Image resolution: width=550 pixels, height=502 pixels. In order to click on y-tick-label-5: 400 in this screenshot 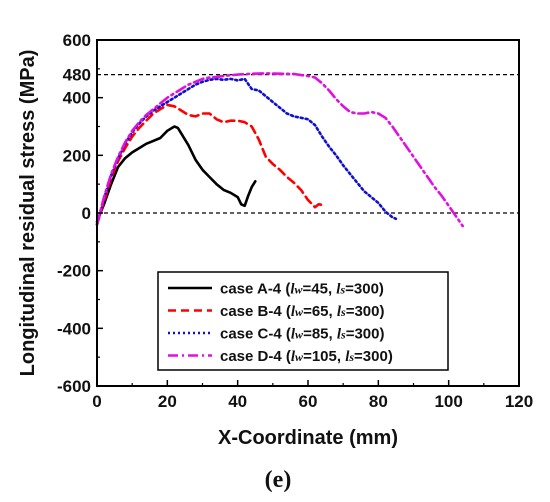, I will do `click(77, 98)`.